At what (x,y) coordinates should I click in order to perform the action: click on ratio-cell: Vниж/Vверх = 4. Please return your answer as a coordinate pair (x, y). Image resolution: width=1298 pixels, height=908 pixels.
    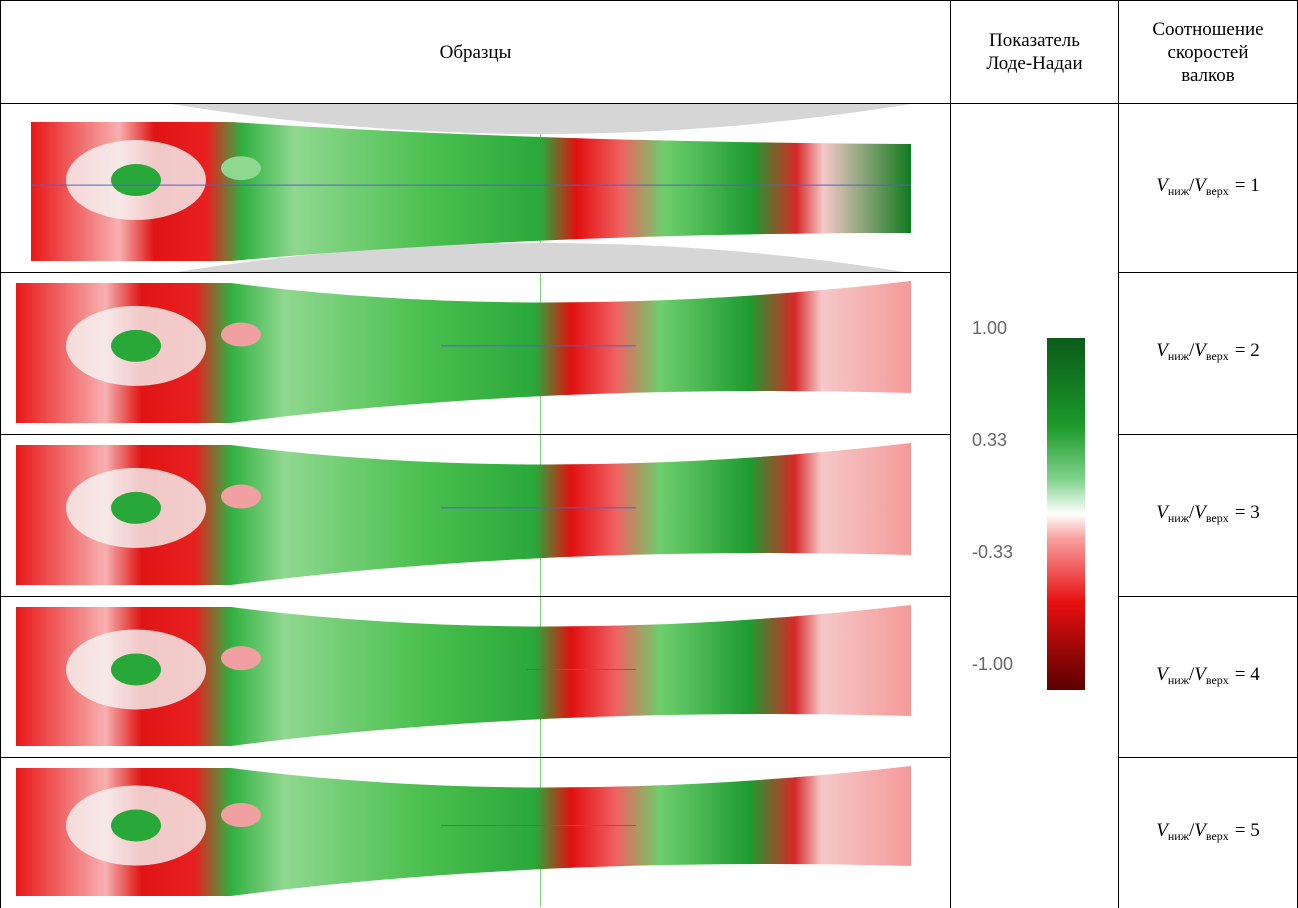
    Looking at the image, I should click on (1208, 677).